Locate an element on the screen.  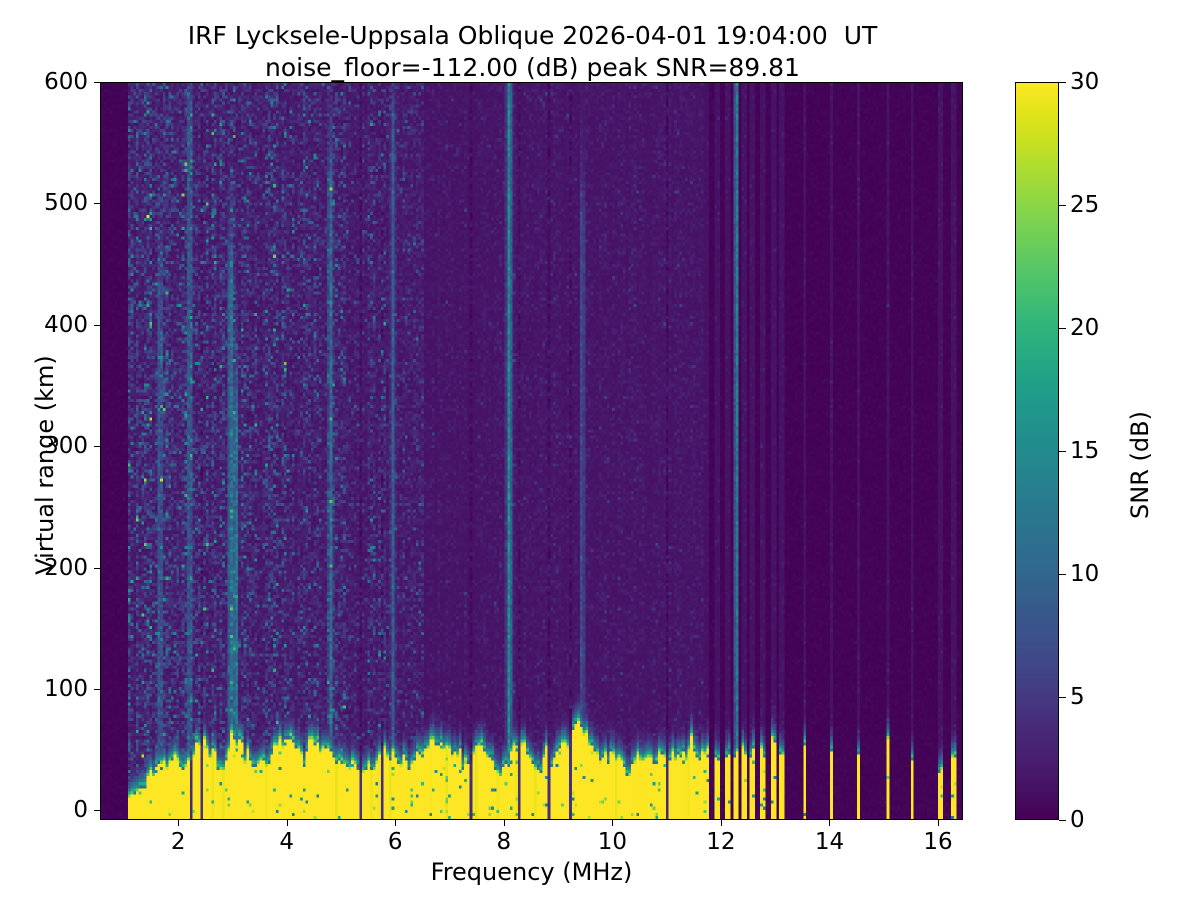
colorbar-tick-label-0: 0 is located at coordinates (1077, 820).